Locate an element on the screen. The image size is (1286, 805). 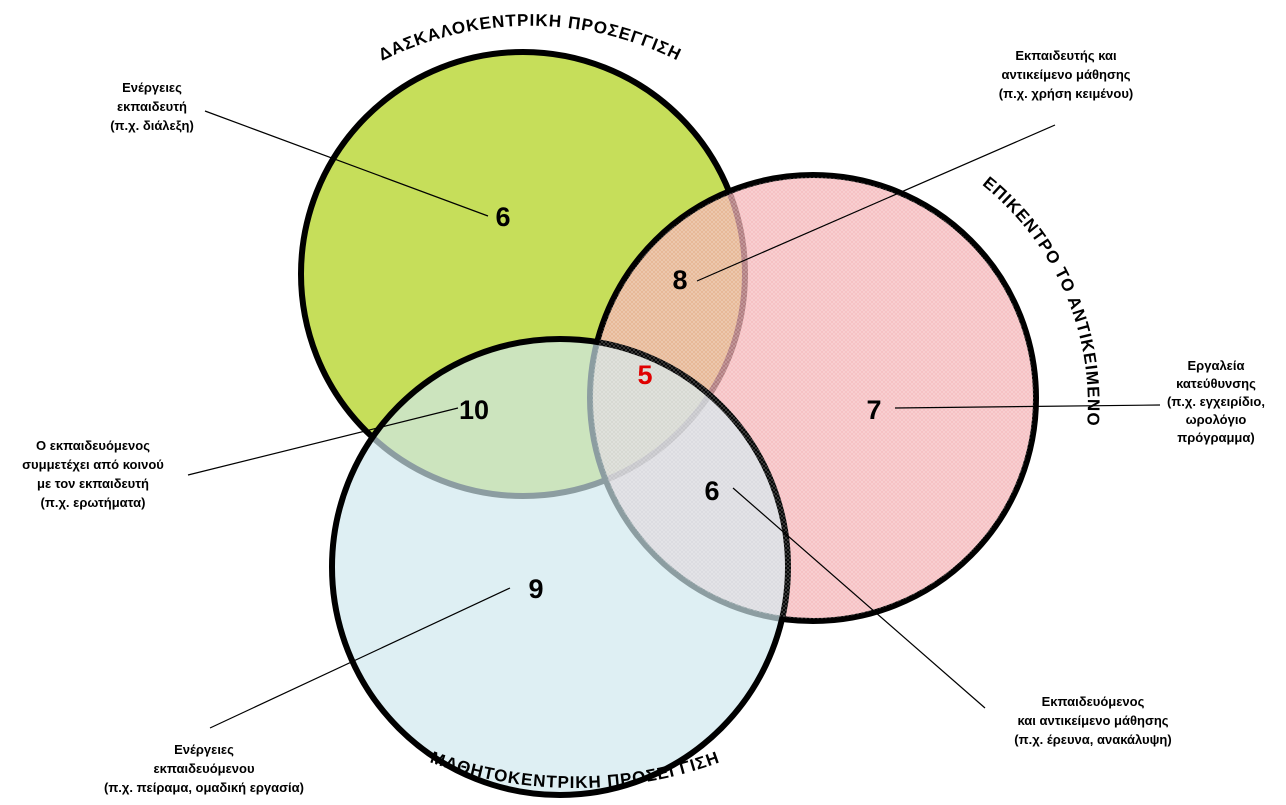
label-line: εκπαιδευτή is located at coordinates (152, 106).